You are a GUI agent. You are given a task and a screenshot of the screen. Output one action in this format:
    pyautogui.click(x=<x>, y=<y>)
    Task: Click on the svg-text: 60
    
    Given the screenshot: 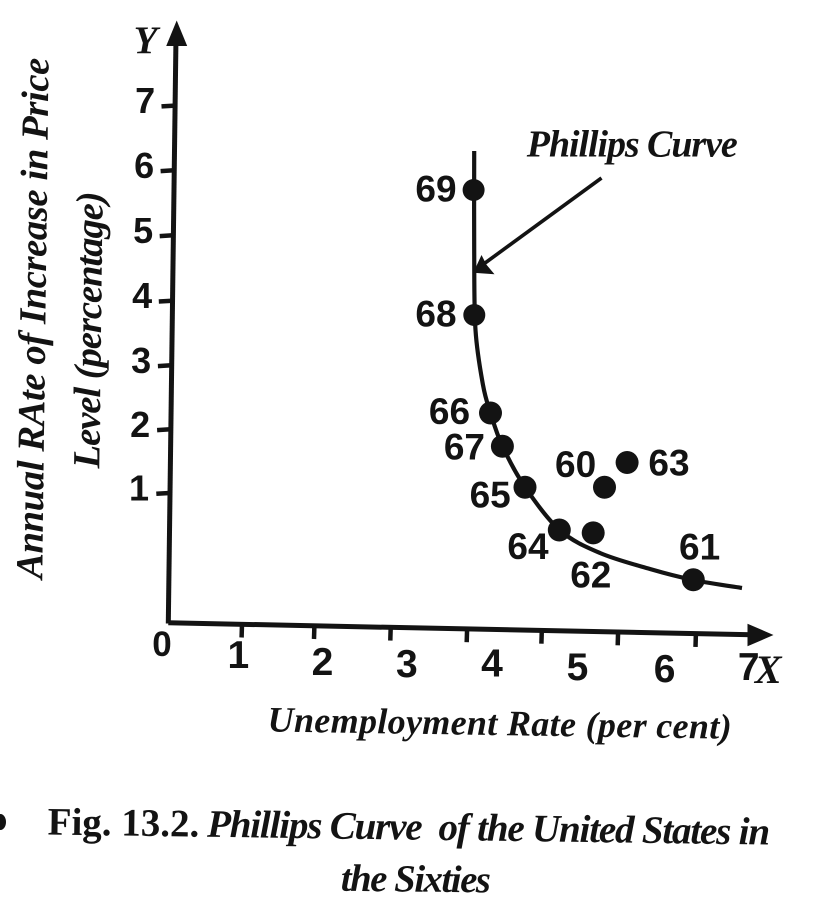 What is the action you would take?
    pyautogui.click(x=575, y=464)
    